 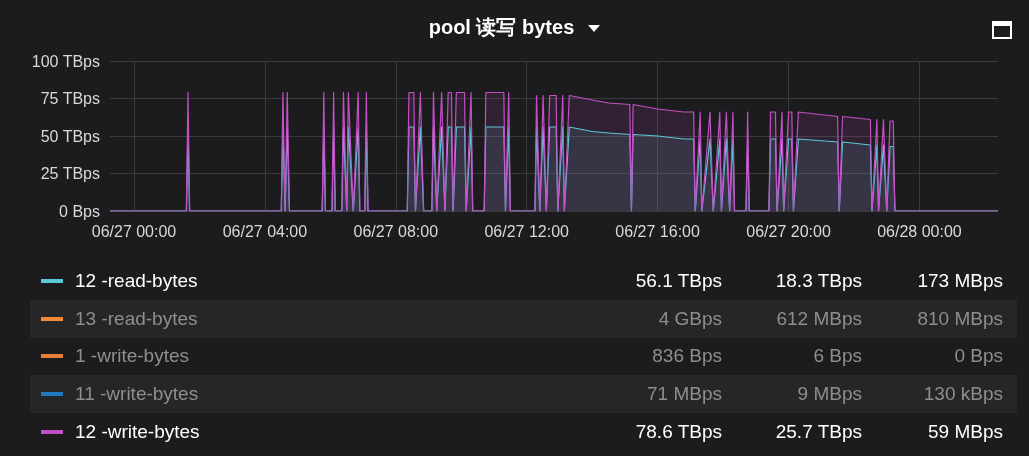 I want to click on text: 173 MBps, so click(x=960, y=280).